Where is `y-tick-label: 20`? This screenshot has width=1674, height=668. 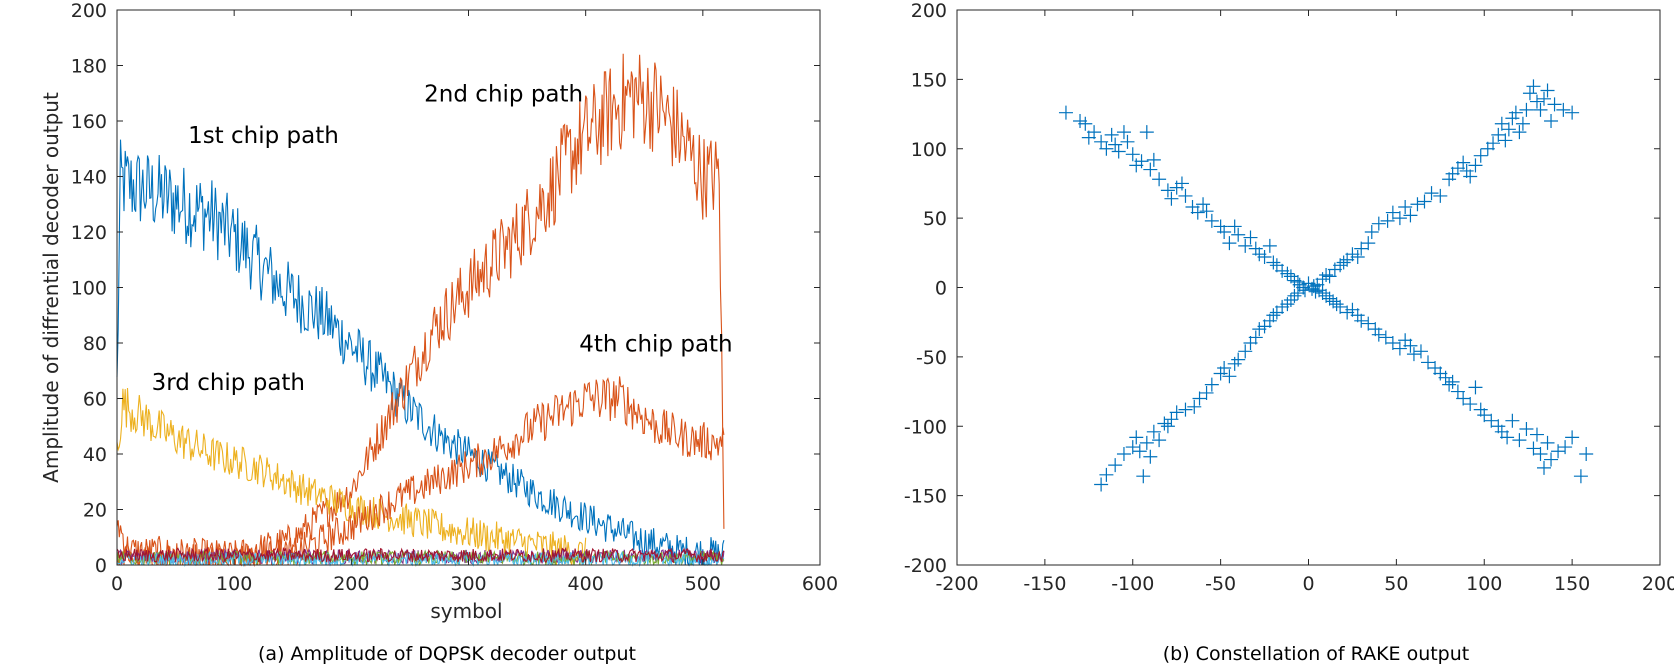 y-tick-label: 20 is located at coordinates (95, 511).